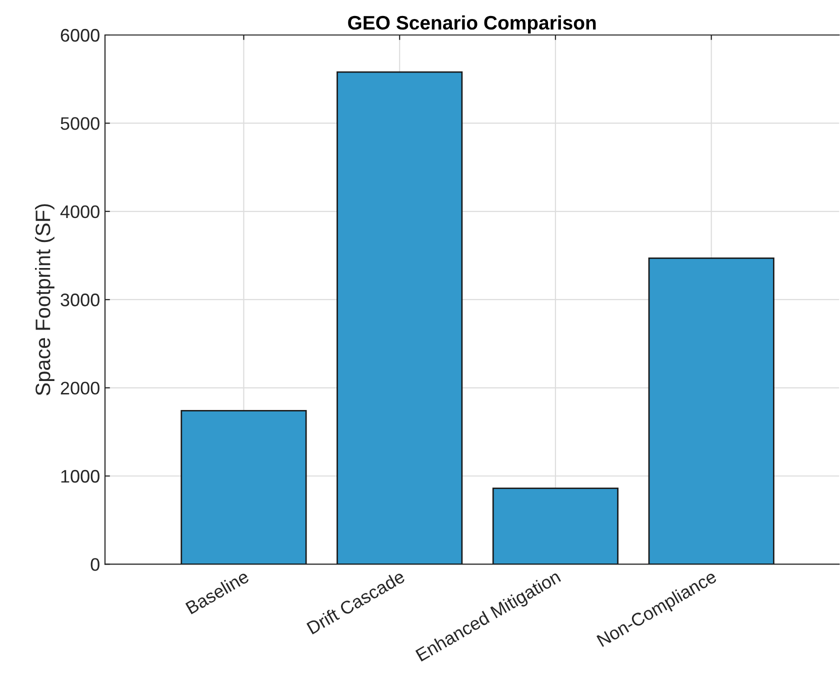 Image resolution: width=840 pixels, height=700 pixels. I want to click on y-tick-label: 5000, so click(80, 123).